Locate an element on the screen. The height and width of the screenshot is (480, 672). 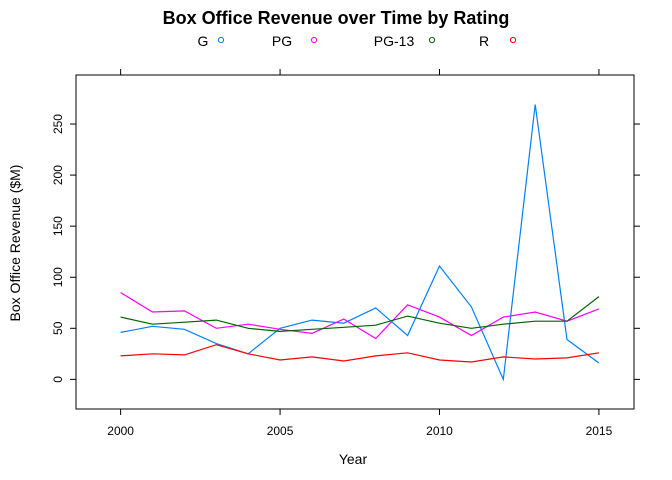
x-tick-label: 2000 is located at coordinates (120, 431).